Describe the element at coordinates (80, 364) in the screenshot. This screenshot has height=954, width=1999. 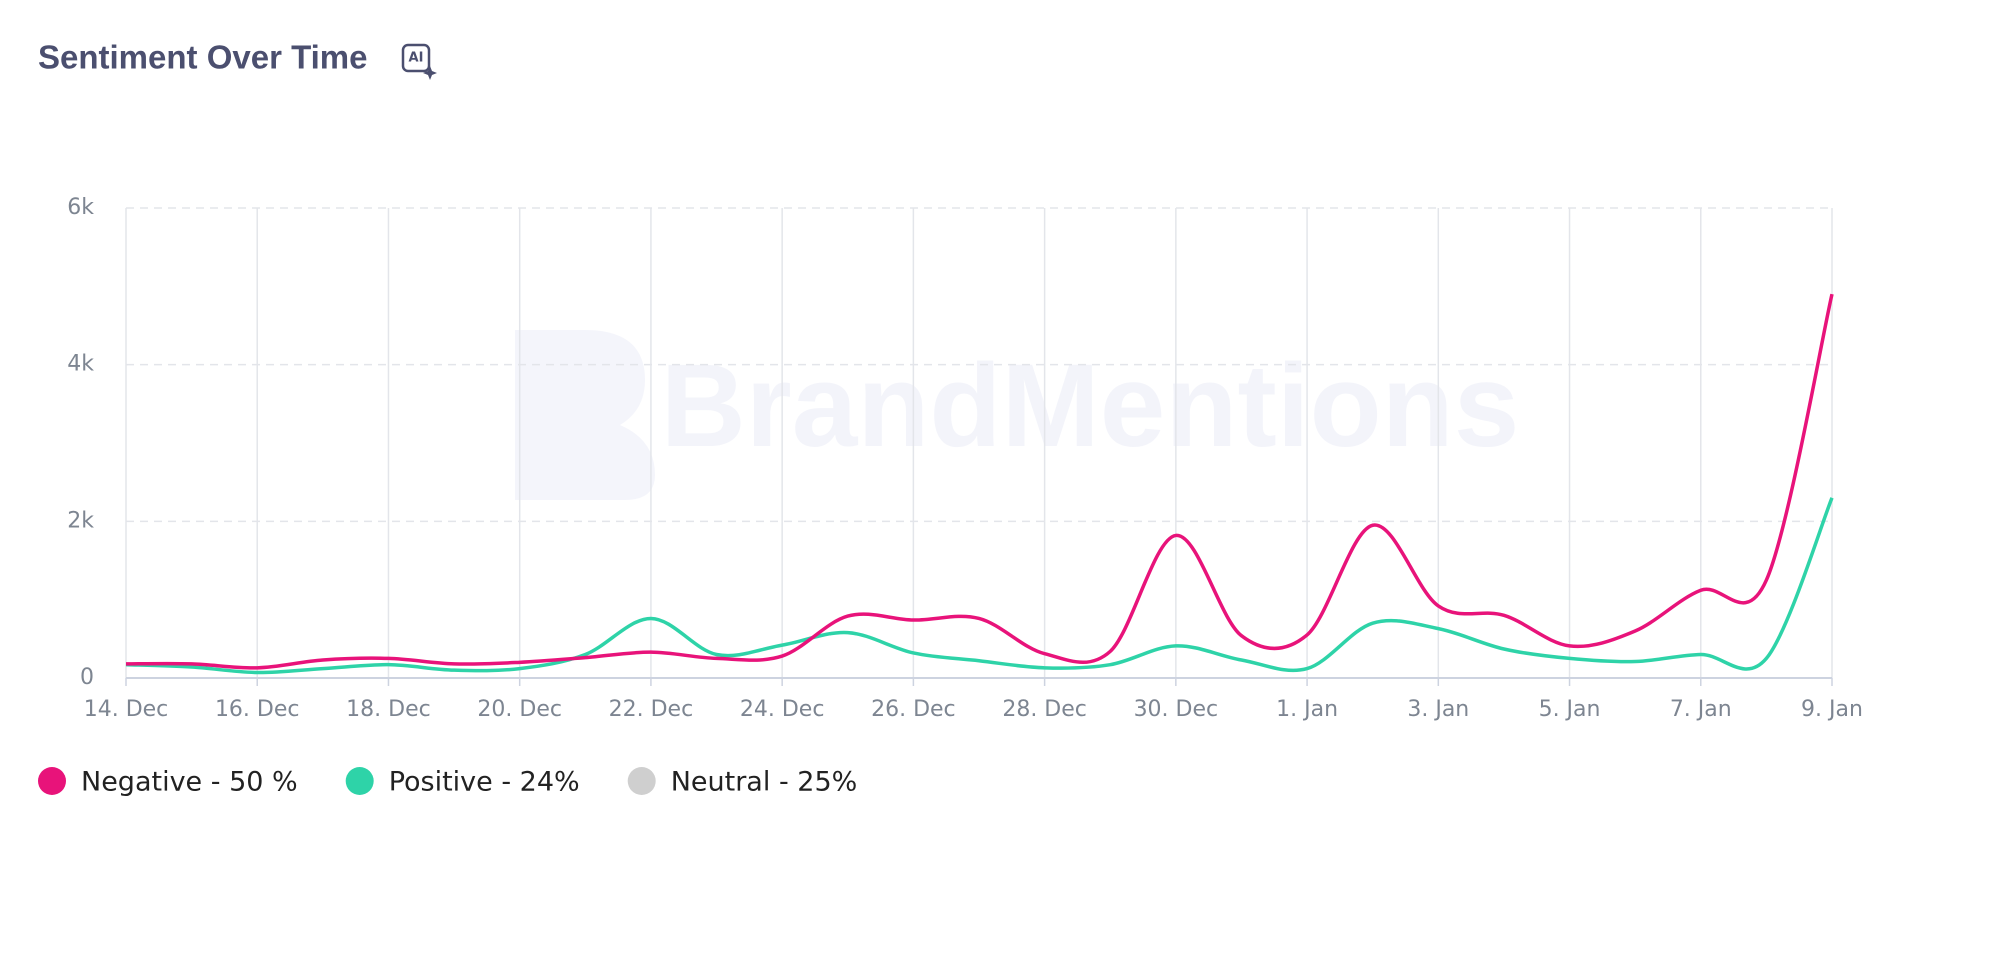
I see `y-tick-label: 4k` at that location.